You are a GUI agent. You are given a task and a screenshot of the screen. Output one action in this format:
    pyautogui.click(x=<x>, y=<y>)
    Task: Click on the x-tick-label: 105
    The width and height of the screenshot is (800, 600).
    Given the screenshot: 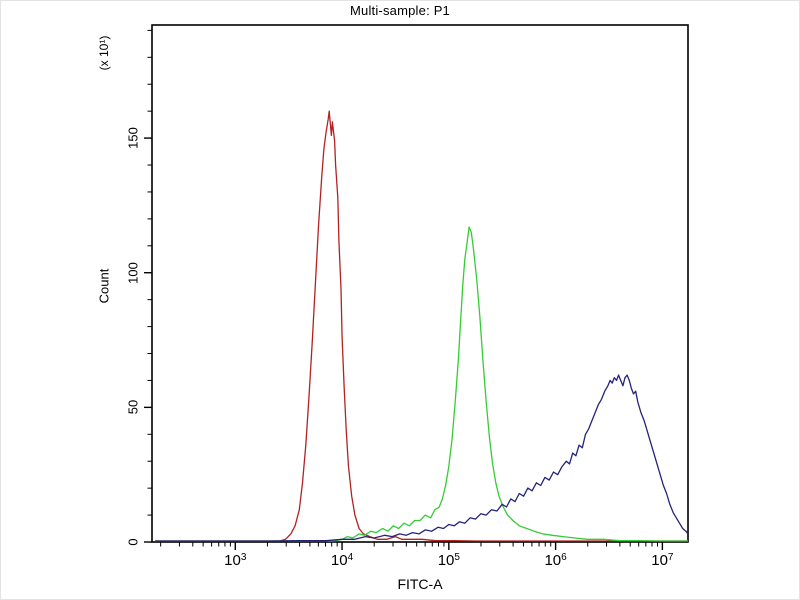 What is the action you would take?
    pyautogui.click(x=448, y=560)
    